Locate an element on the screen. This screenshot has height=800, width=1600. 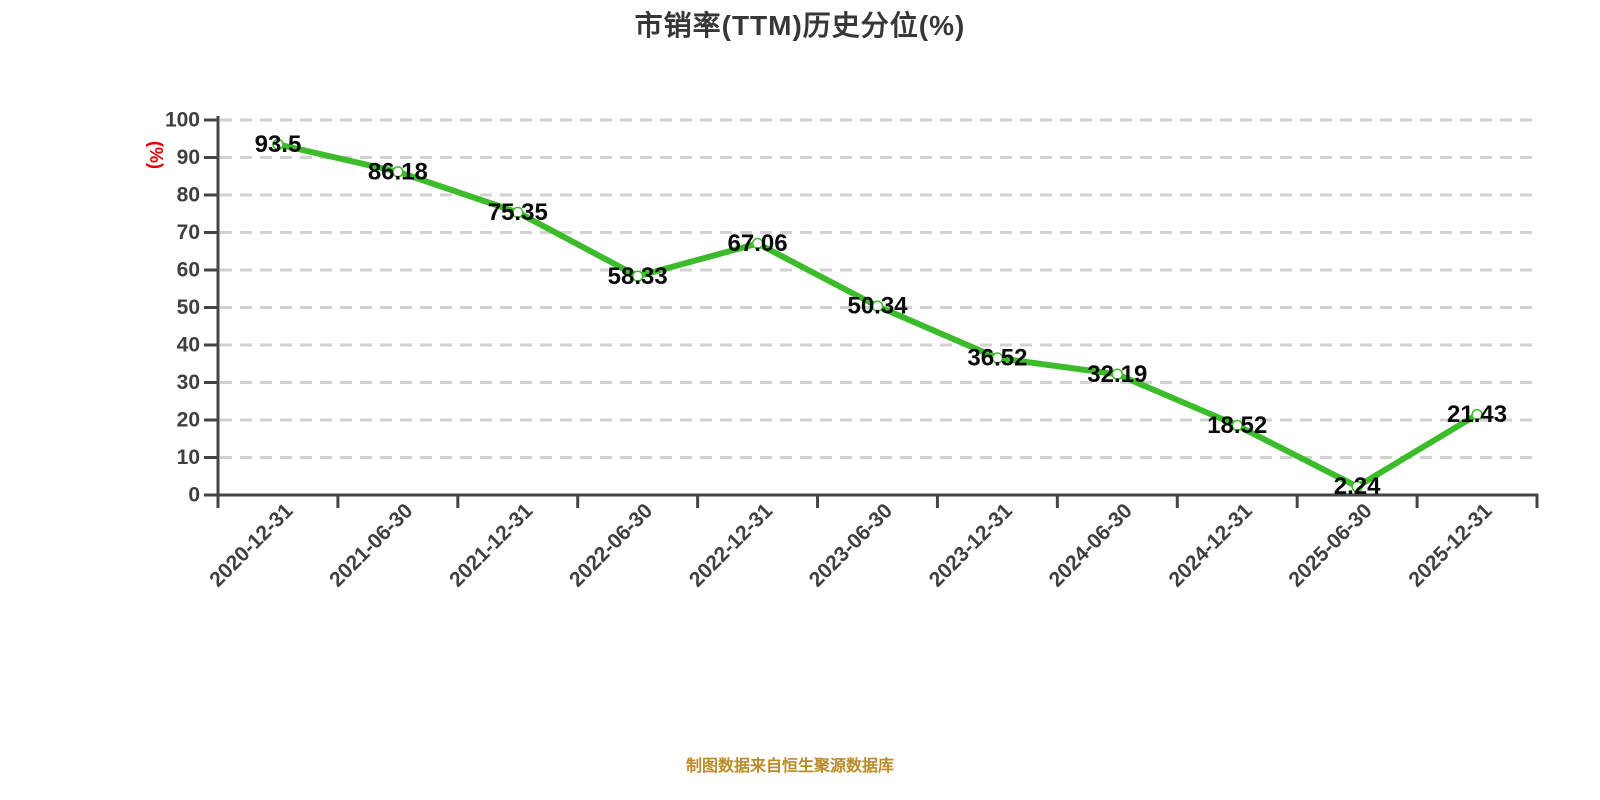
data-point-label: 36.52 is located at coordinates (997, 358).